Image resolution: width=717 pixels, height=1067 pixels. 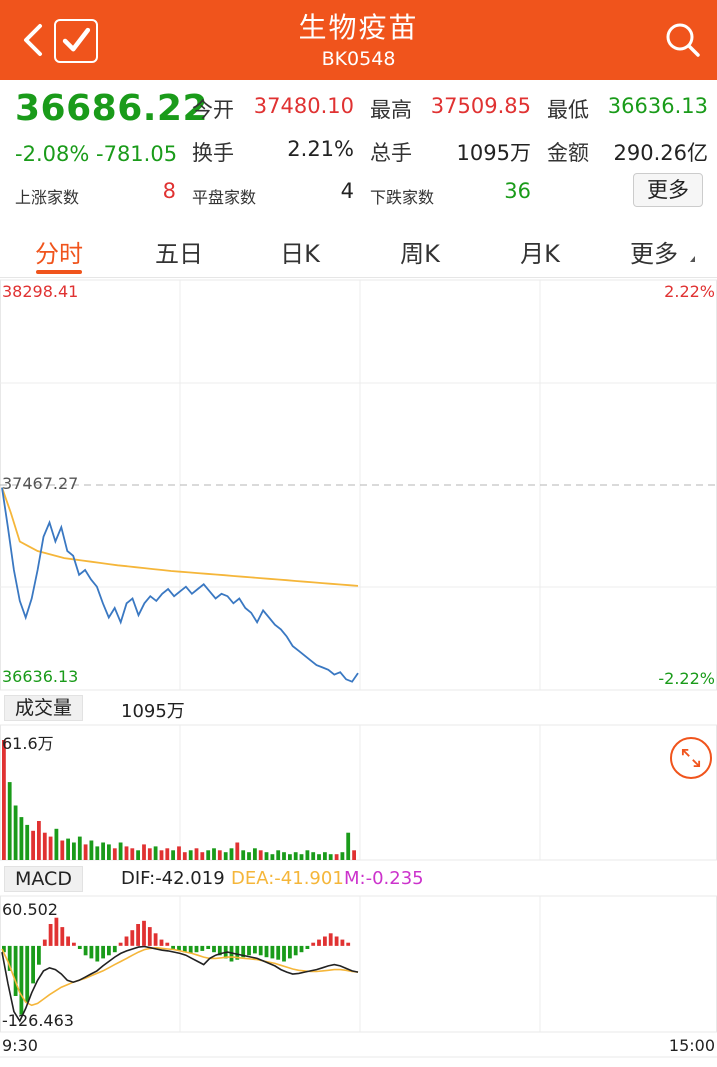 I want to click on time-end-label: 15:00, so click(x=691, y=1045).